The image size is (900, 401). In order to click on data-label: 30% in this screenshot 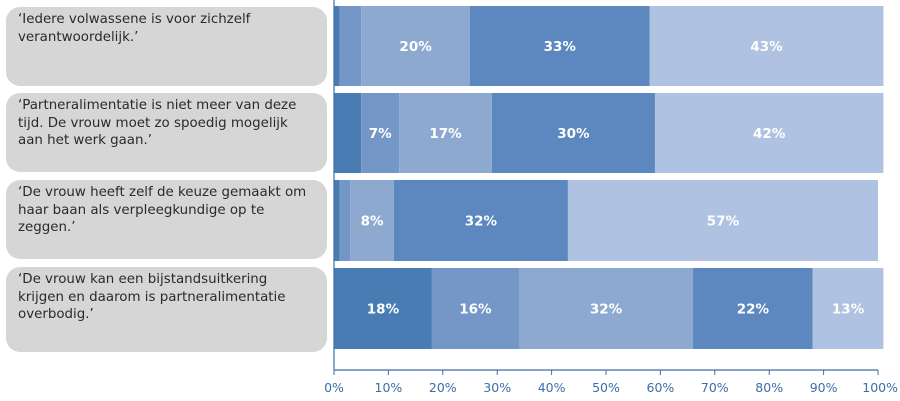, I will do `click(573, 134)`.